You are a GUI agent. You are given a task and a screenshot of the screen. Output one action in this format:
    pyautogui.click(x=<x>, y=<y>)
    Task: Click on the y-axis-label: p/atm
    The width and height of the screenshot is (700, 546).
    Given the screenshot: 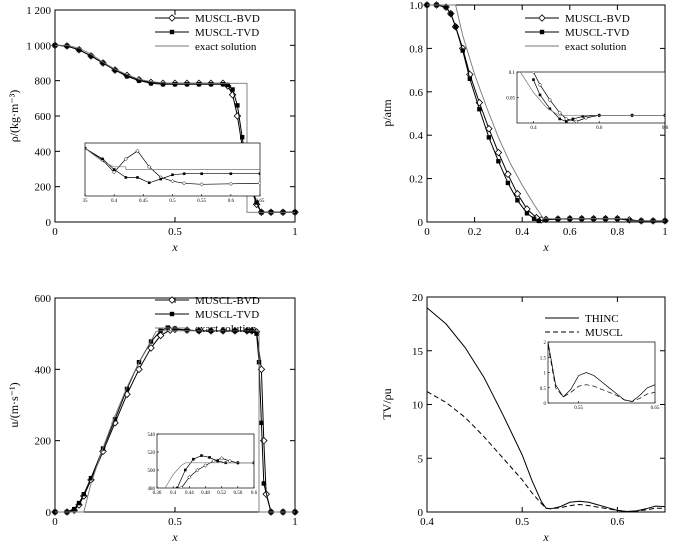 What is the action you would take?
    pyautogui.click(x=387, y=113)
    